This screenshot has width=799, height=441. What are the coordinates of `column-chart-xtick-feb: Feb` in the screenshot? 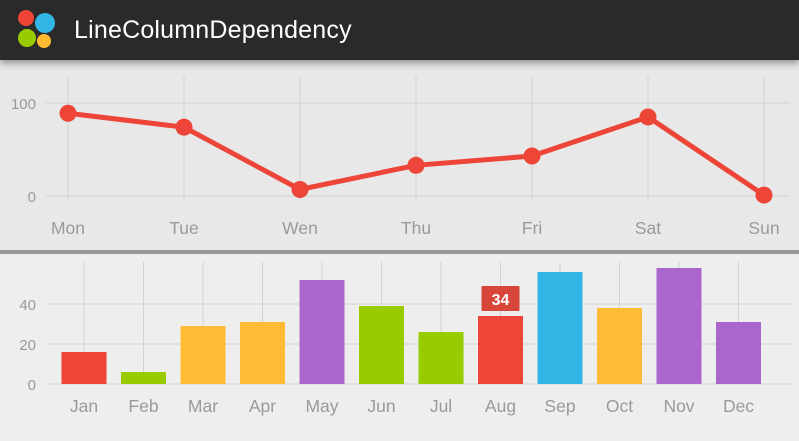 It's located at (143, 406).